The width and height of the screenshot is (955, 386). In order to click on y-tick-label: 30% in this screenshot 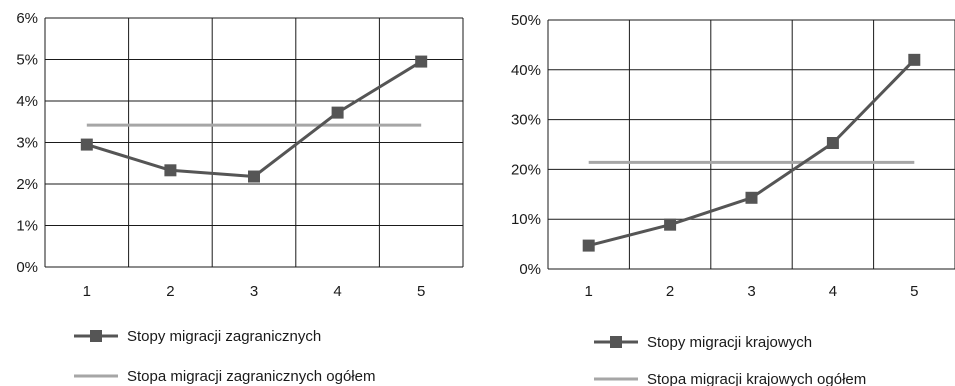, I will do `click(526, 120)`.